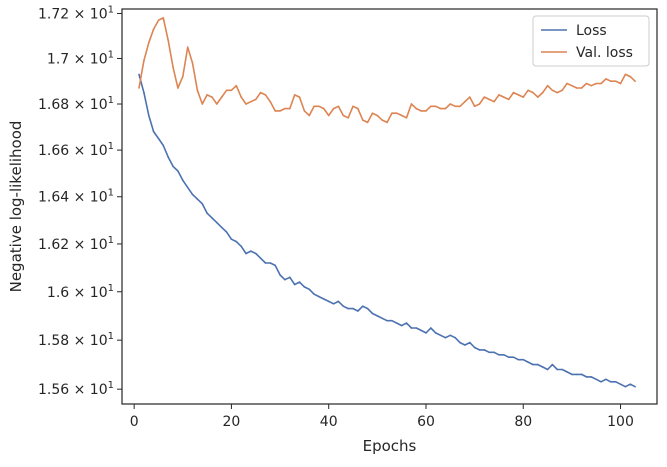 This screenshot has width=667, height=467. What do you see at coordinates (76, 389) in the screenshot?
I see `y-tick-label: 1.56 × 10¹` at bounding box center [76, 389].